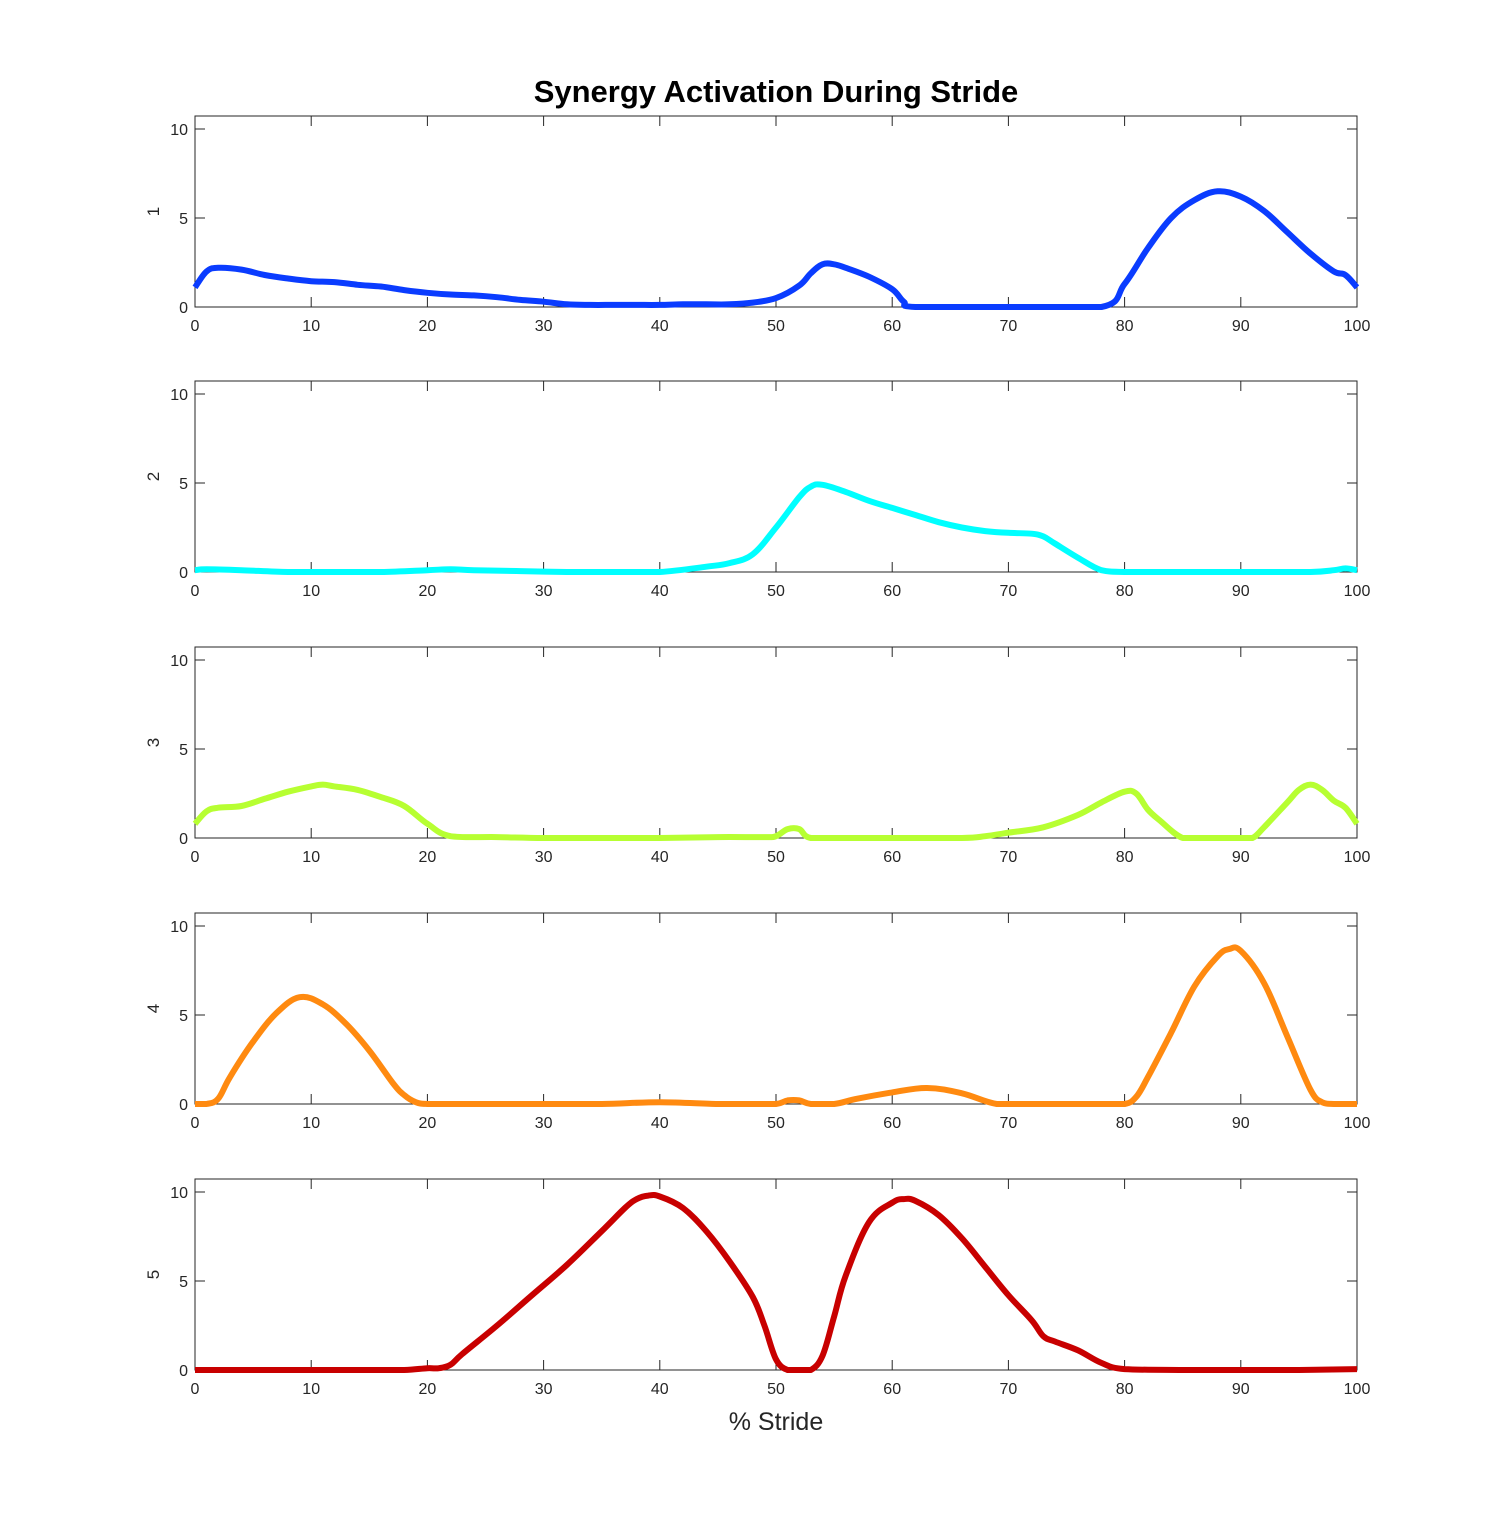 Image resolution: width=1500 pixels, height=1539 pixels. Describe the element at coordinates (153, 742) in the screenshot. I see `y-axis-label: 3` at that location.